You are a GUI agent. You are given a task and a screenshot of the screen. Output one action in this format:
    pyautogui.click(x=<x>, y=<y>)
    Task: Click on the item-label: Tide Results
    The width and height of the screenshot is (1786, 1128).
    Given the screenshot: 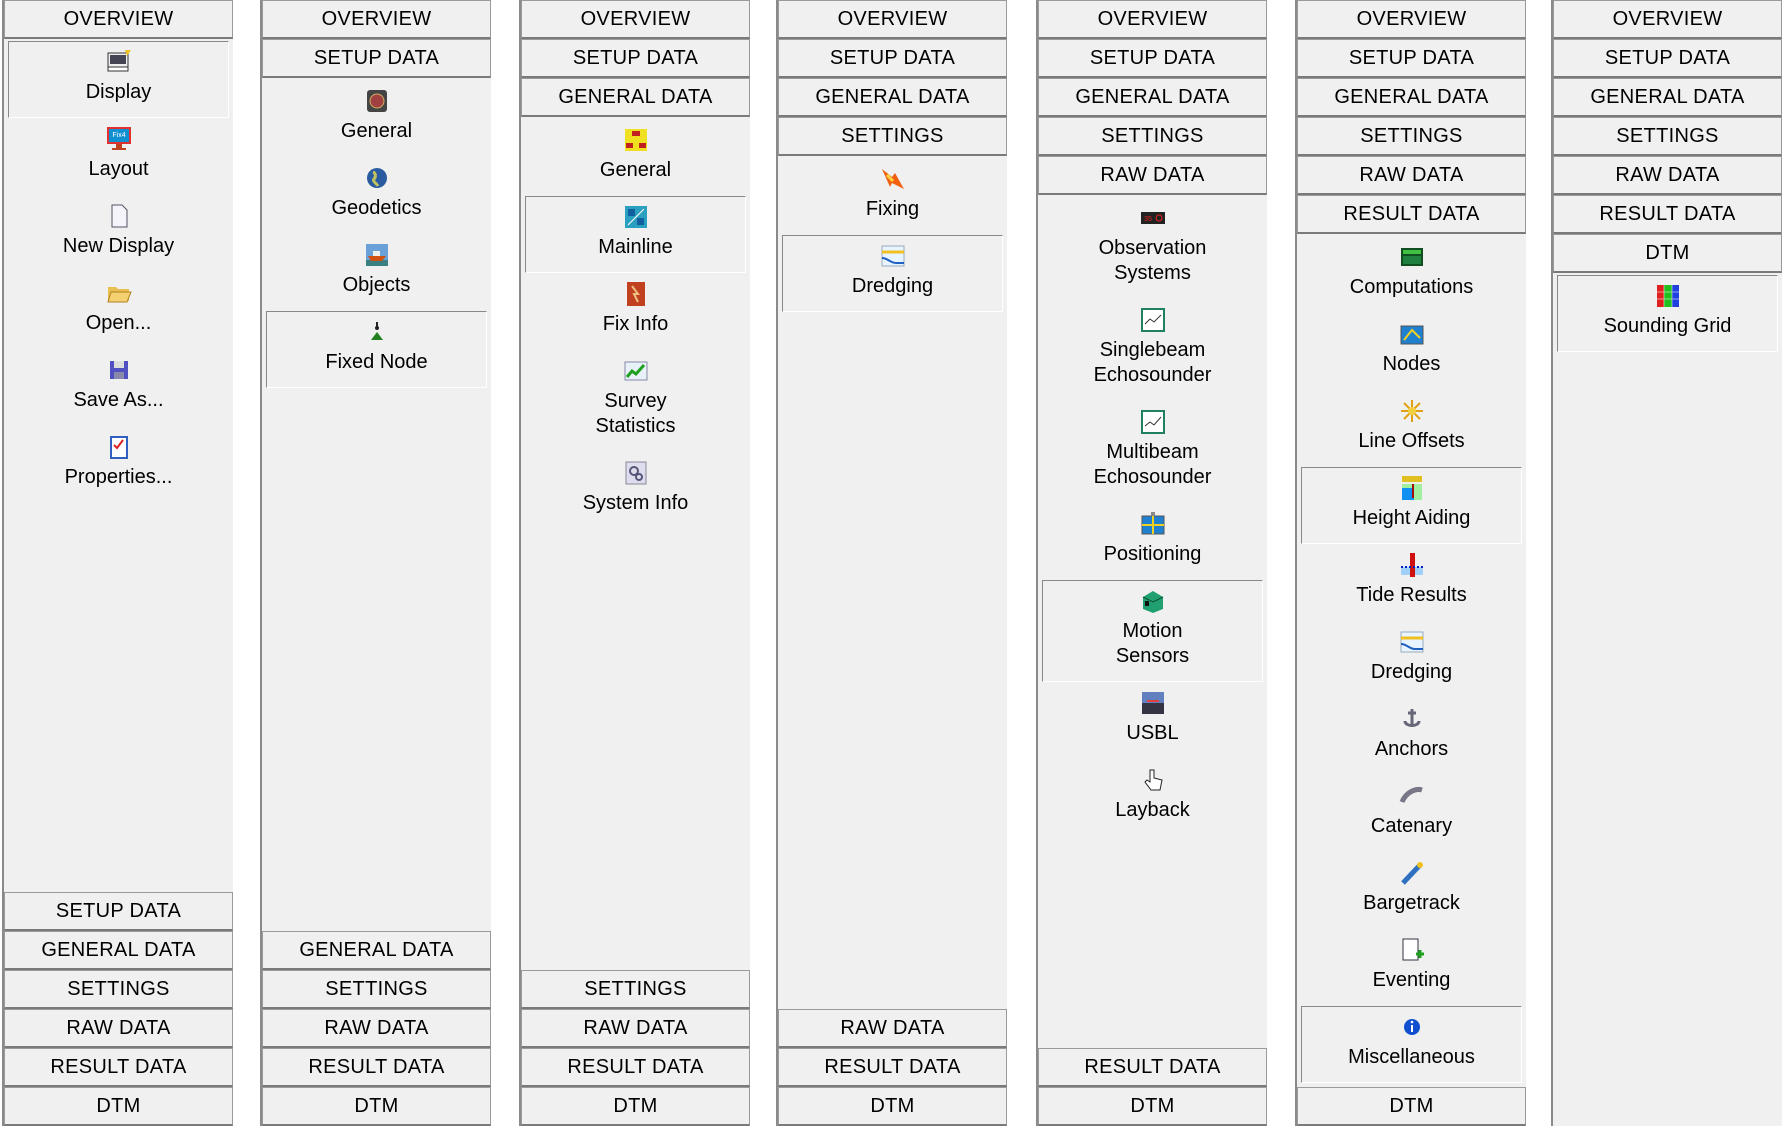 What is the action you would take?
    pyautogui.click(x=1411, y=595)
    